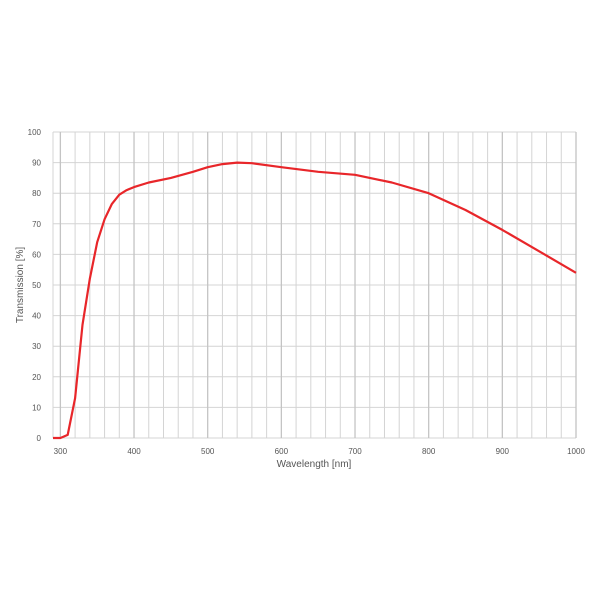 The width and height of the screenshot is (600, 600). What do you see at coordinates (320, 451) in the screenshot?
I see `x-tick-labels: 300 400 500 600 700 800 900 1000` at bounding box center [320, 451].